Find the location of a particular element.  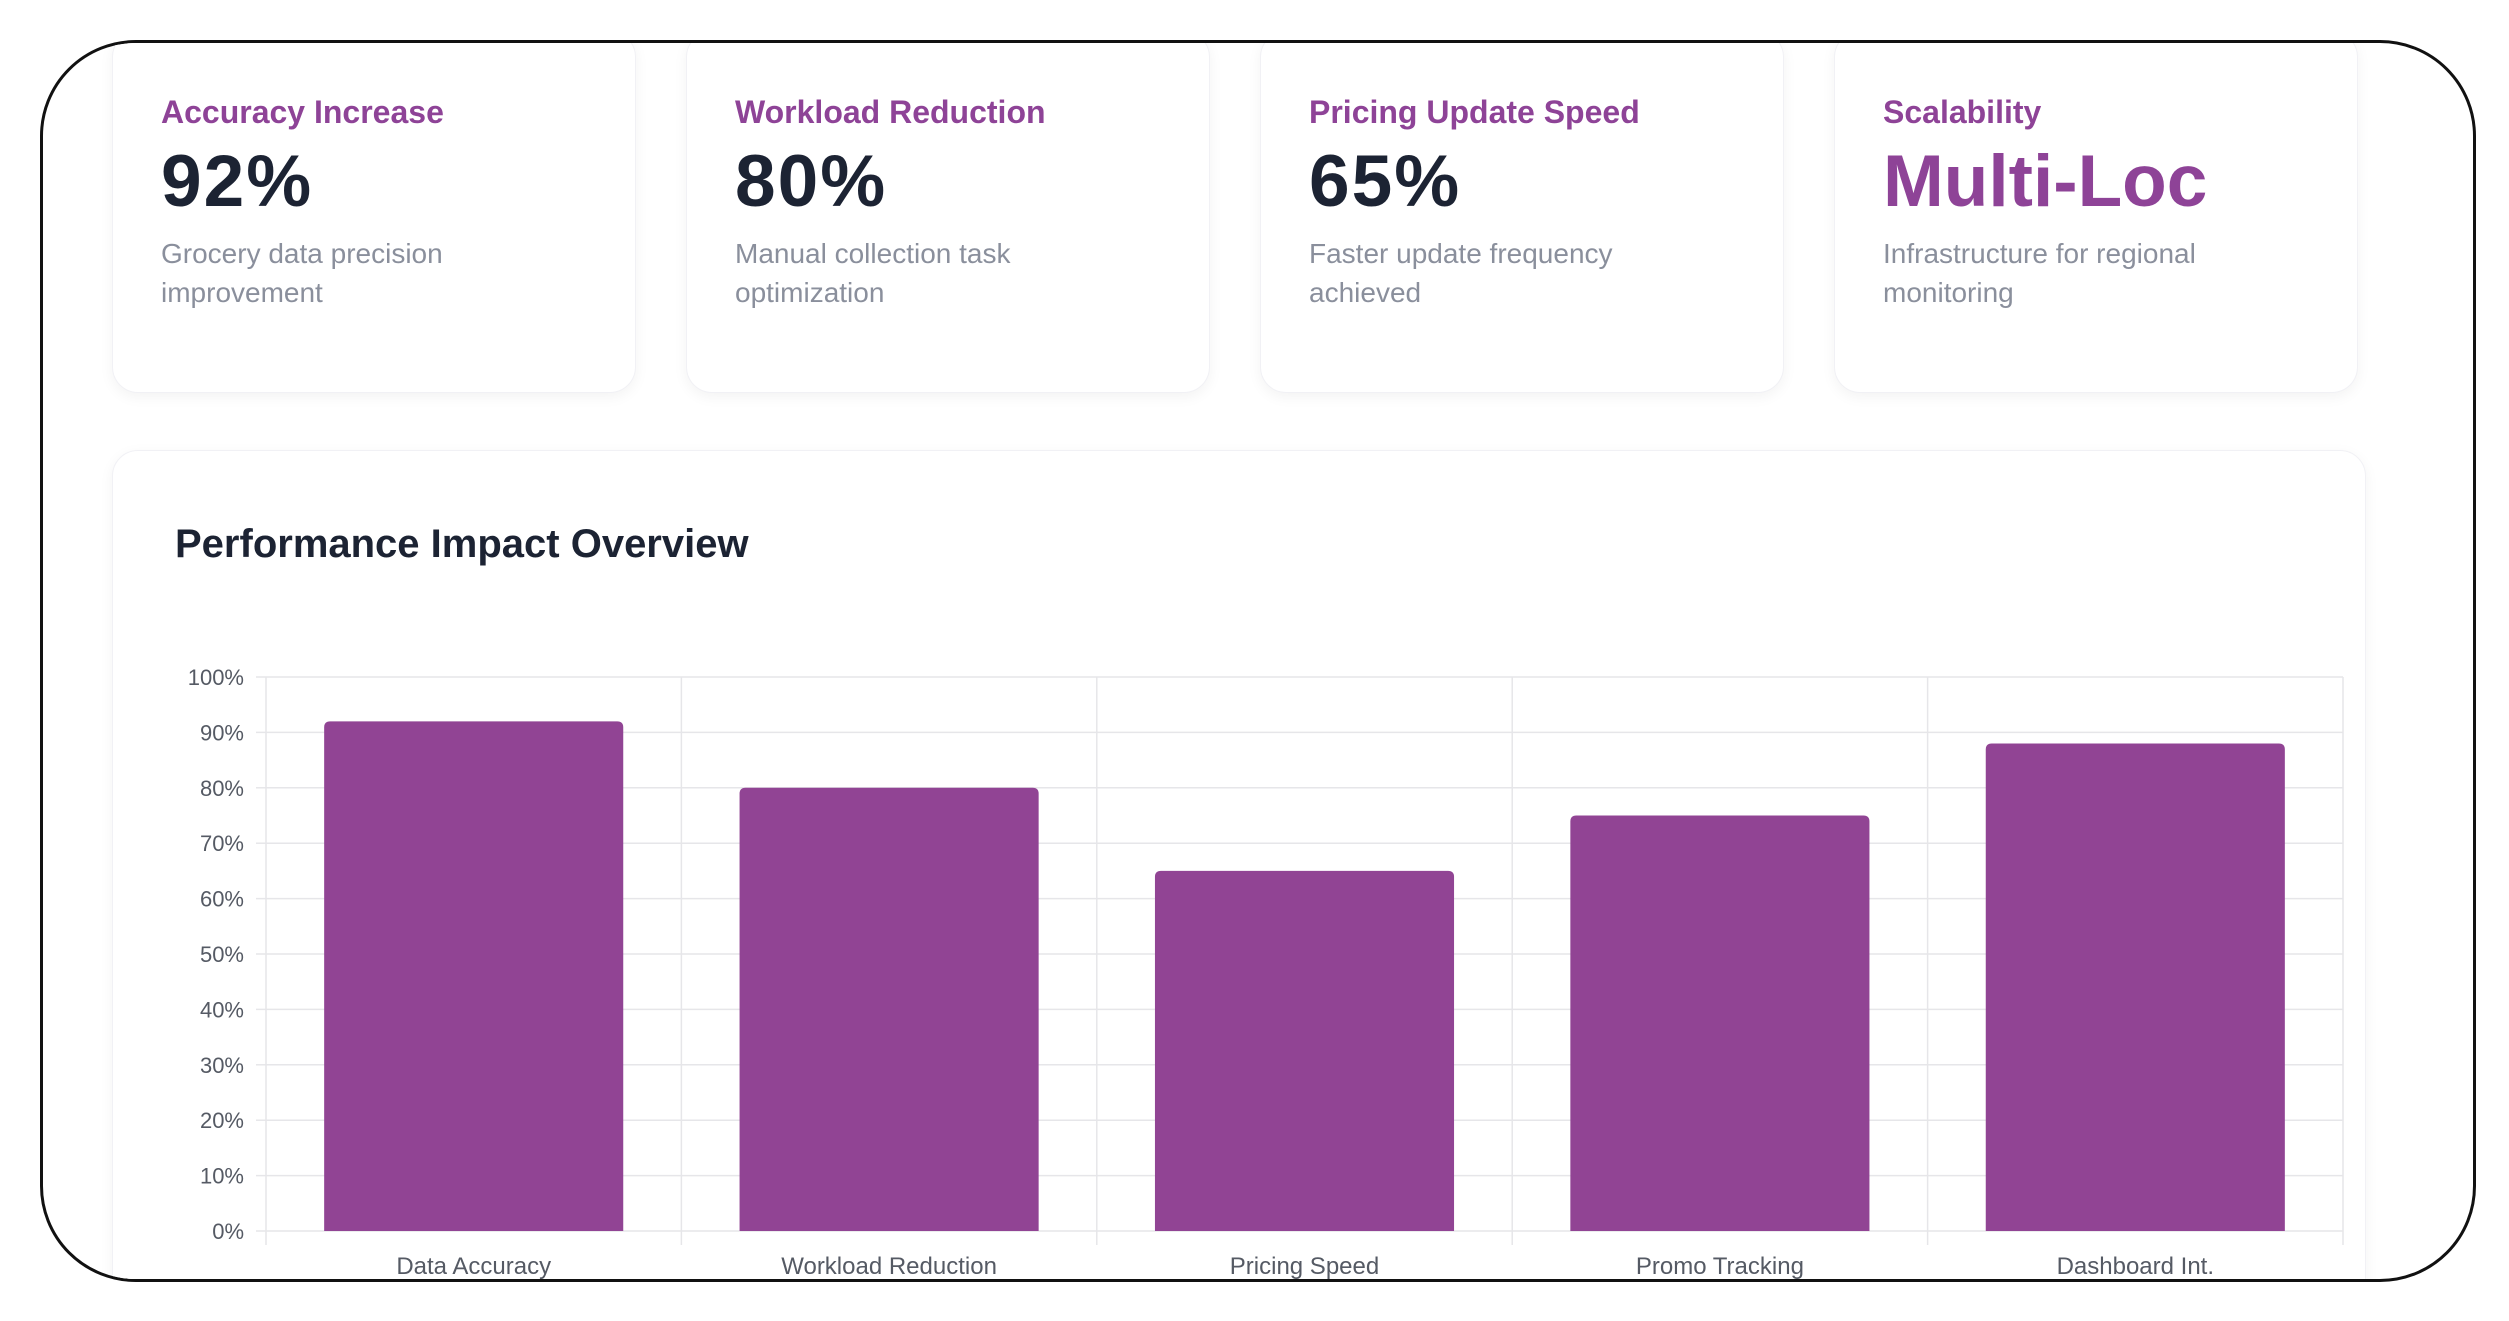

y-tick-label: 40% is located at coordinates (222, 1009).